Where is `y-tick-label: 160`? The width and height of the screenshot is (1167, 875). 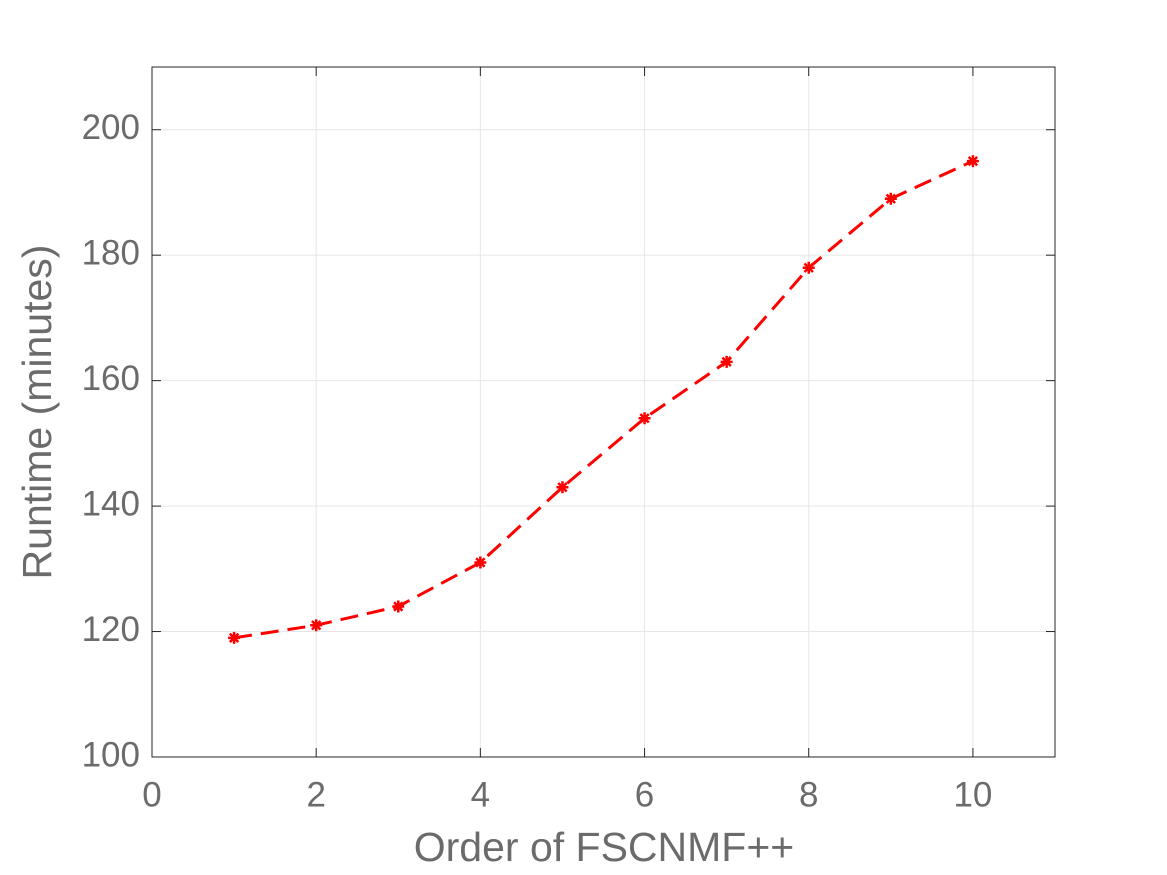
y-tick-label: 160 is located at coordinates (111, 378).